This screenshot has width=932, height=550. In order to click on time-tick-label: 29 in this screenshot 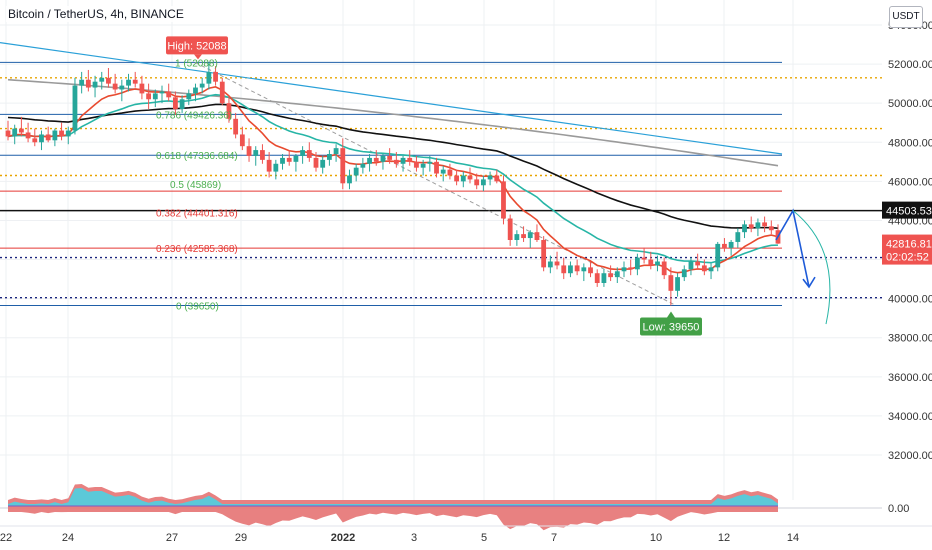, I will do `click(241, 538)`.